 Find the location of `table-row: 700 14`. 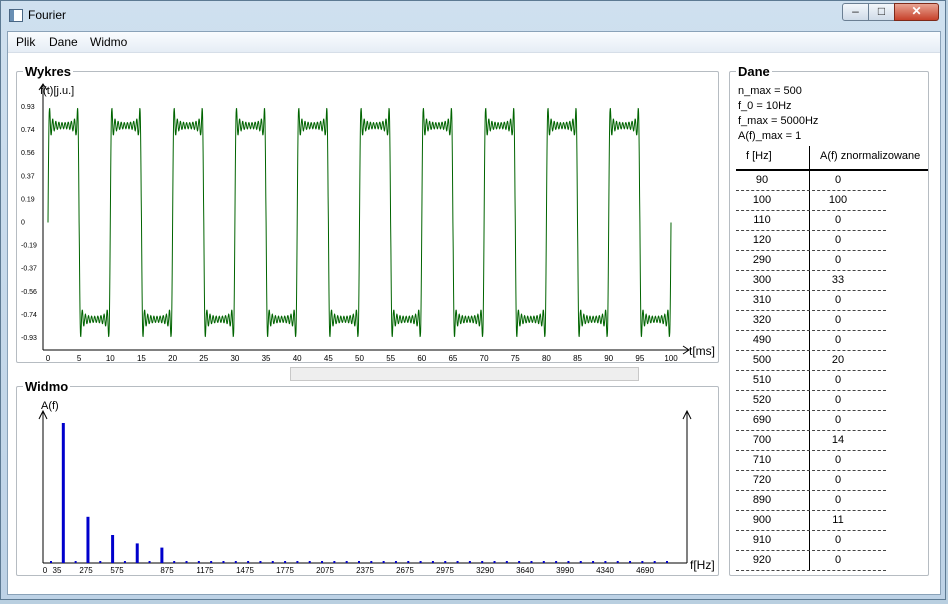

table-row: 700 14 is located at coordinates (830, 441).